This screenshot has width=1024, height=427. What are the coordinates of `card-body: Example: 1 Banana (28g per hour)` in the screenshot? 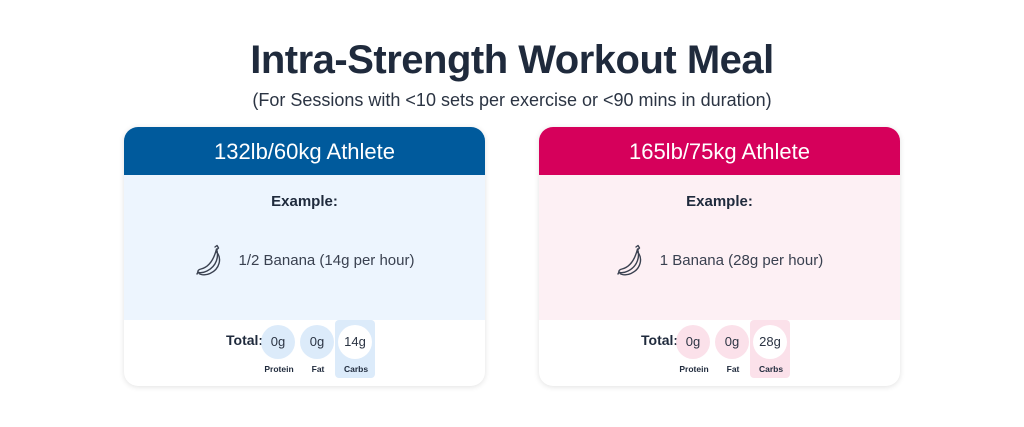 It's located at (719, 247).